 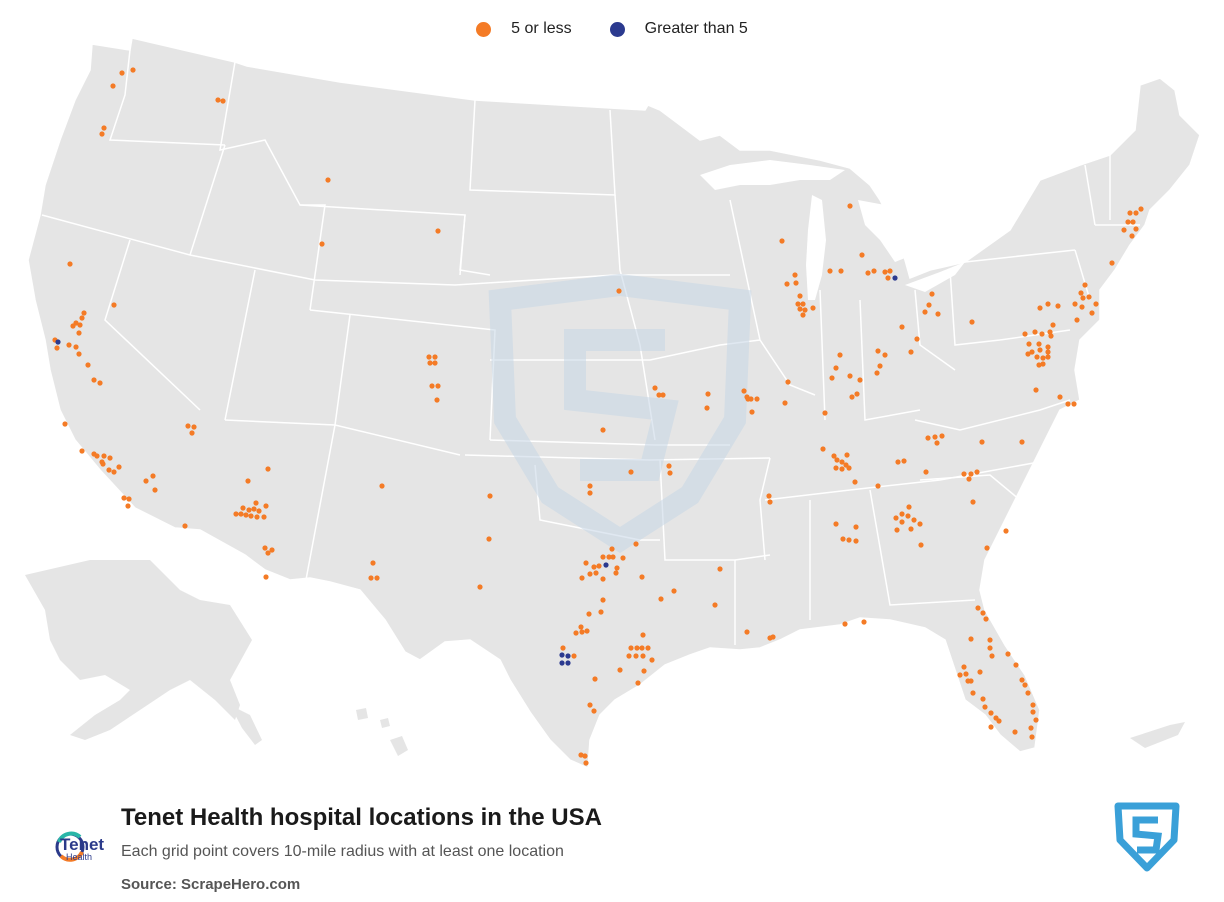 What do you see at coordinates (79, 857) in the screenshot?
I see `brand-sub: Health` at bounding box center [79, 857].